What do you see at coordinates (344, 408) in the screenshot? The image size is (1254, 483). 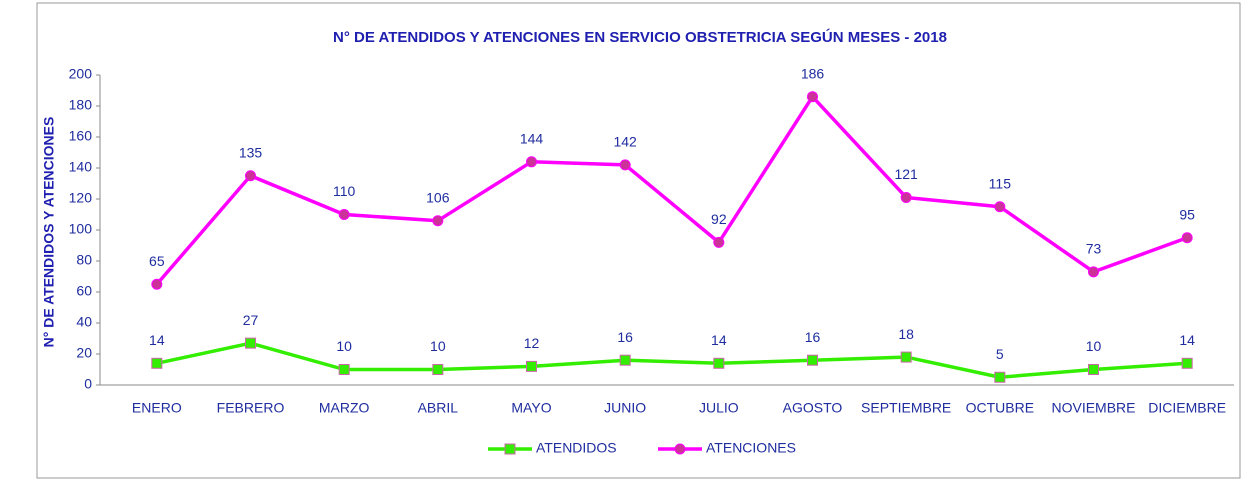 I see `x-tick-label: MARZO` at bounding box center [344, 408].